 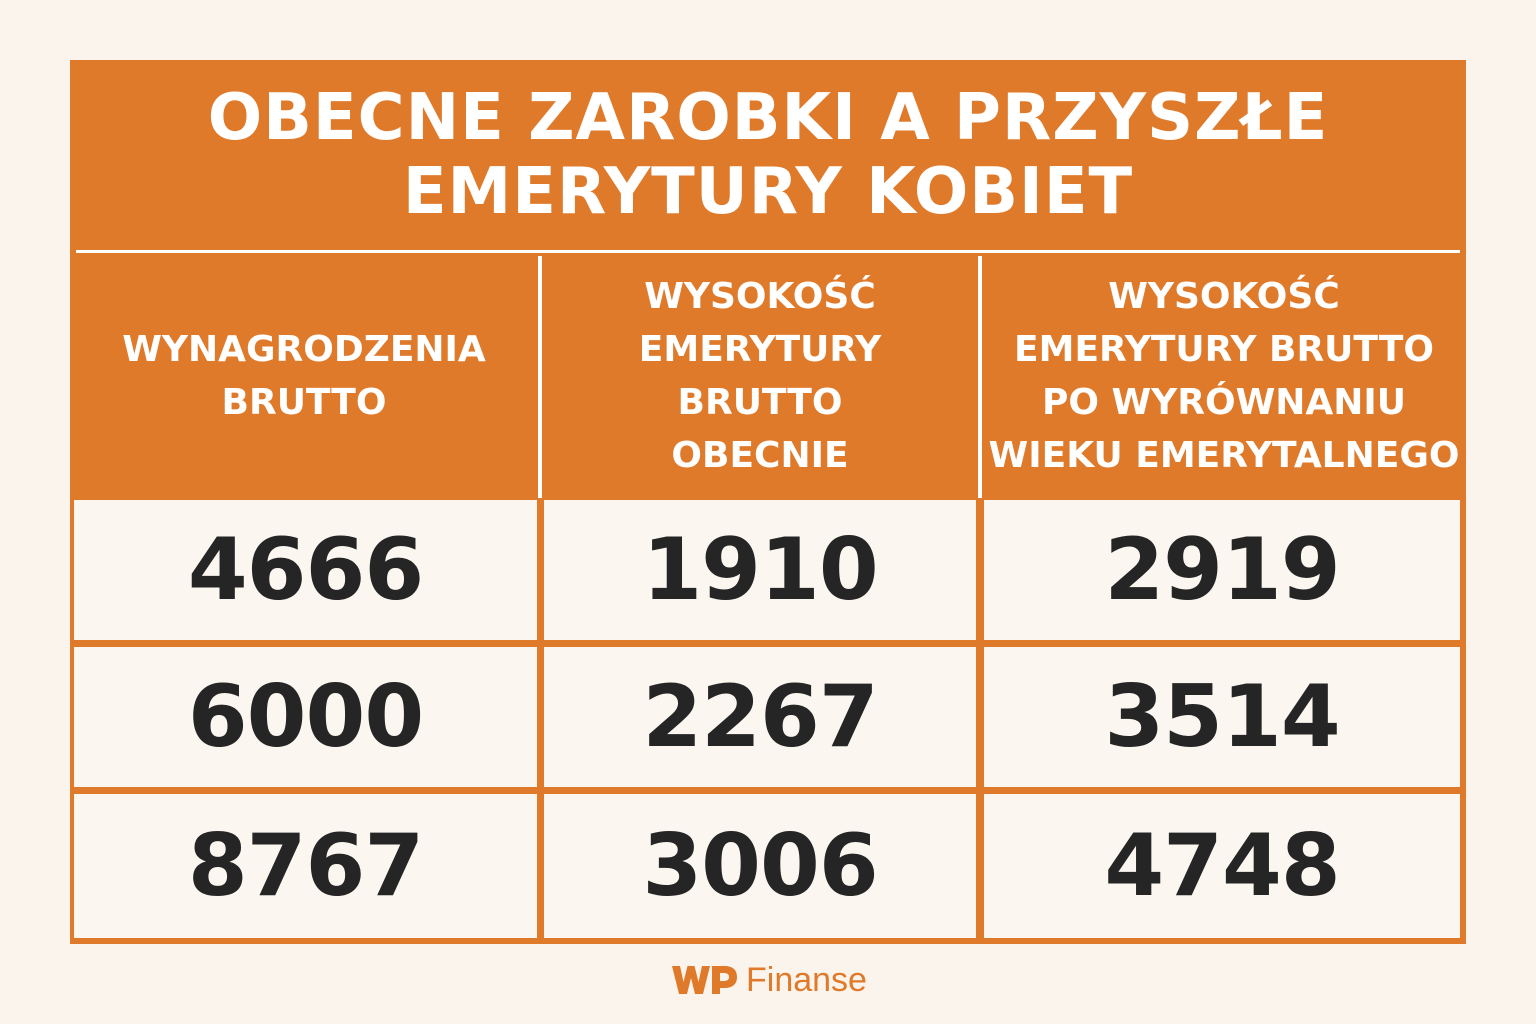 I want to click on header-pension-current: WYSOKOŚĆ EMERYTURY BRUTTO OBECNIE, so click(x=760, y=376).